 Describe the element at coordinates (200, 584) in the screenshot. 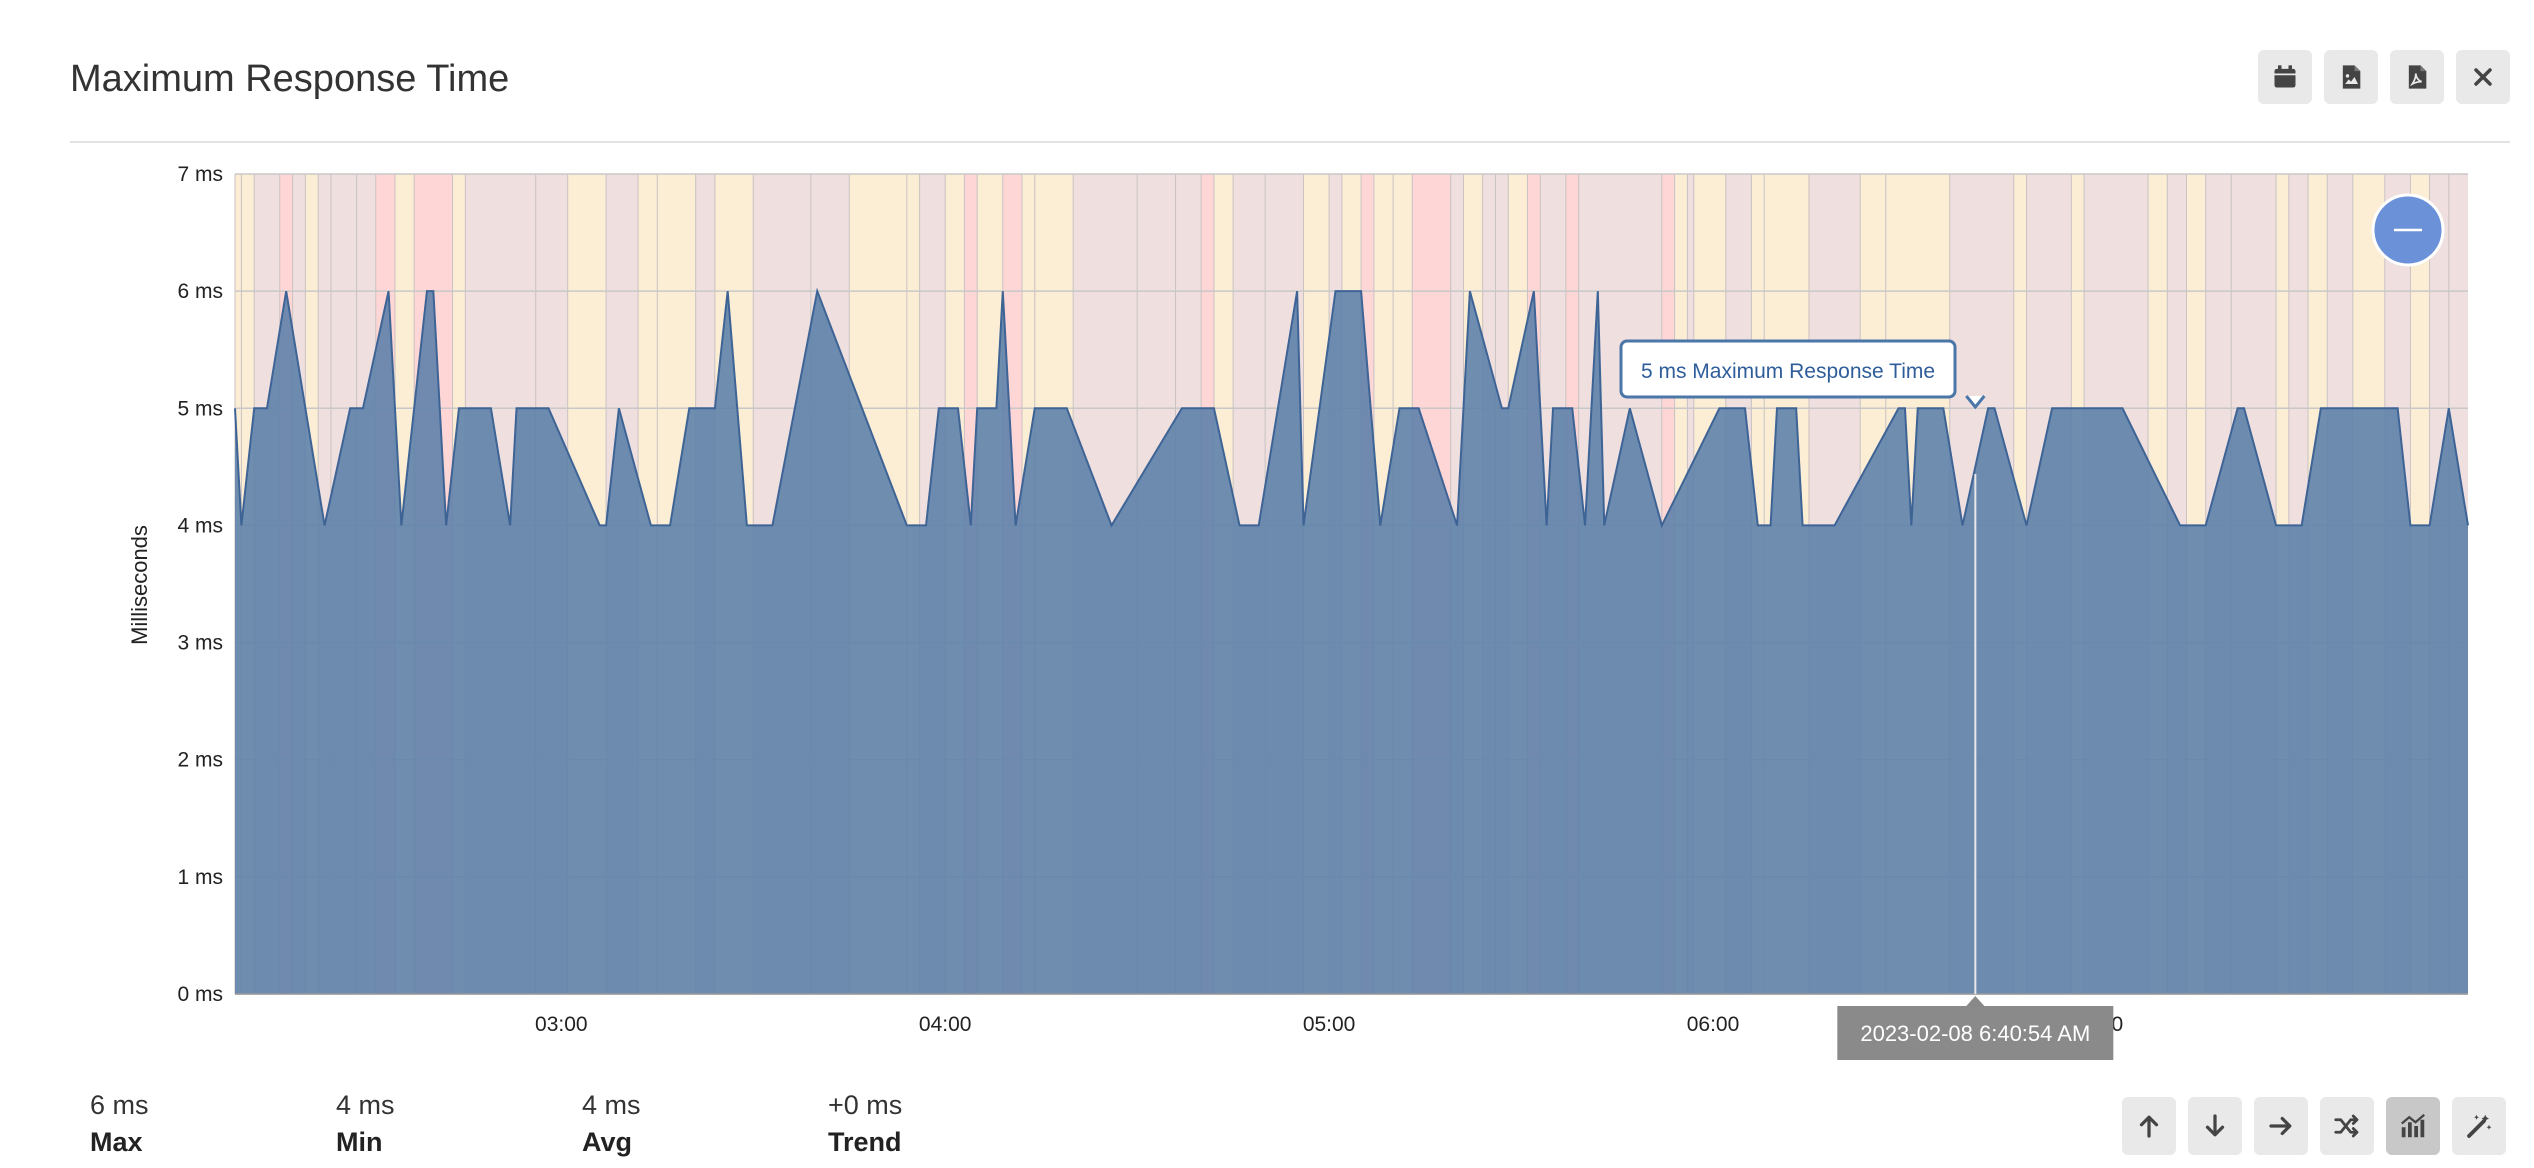

I see `y-axis-ticks: 0 ms 1 ms 2 ms 3 ms 4 ms 5 ms 6 ms 7 ms` at that location.